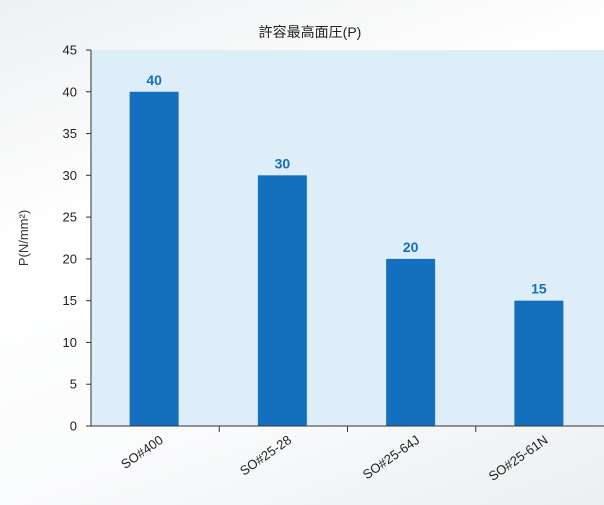 This screenshot has width=604, height=505. What do you see at coordinates (518, 458) in the screenshot?
I see `x-tick-label: SO#25-61N` at bounding box center [518, 458].